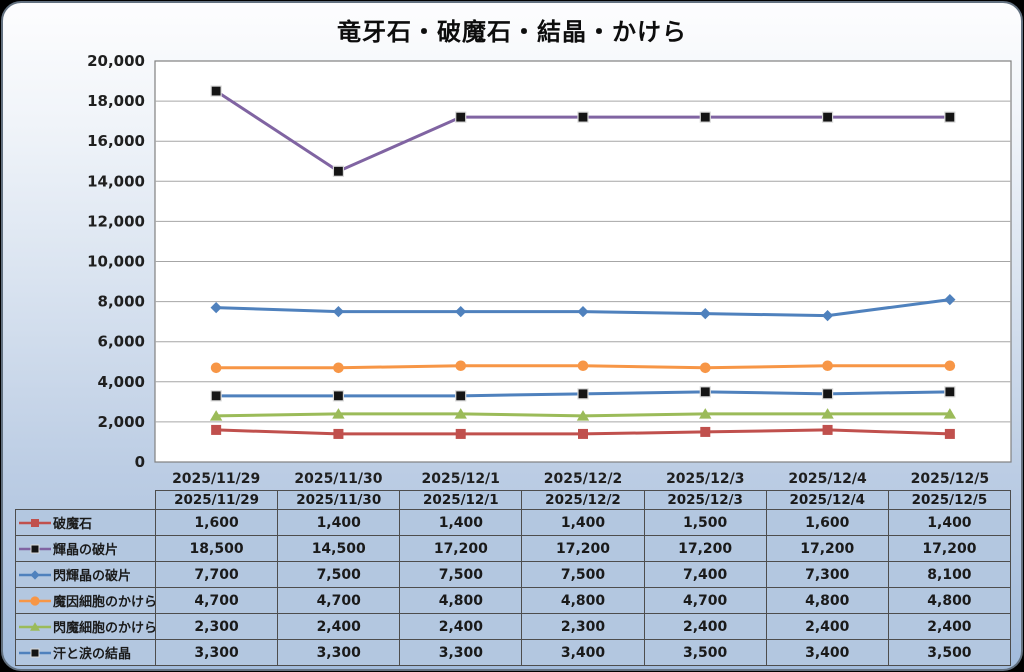  What do you see at coordinates (116, 181) in the screenshot?
I see `y-axis-tick-label: 14,000` at bounding box center [116, 181].